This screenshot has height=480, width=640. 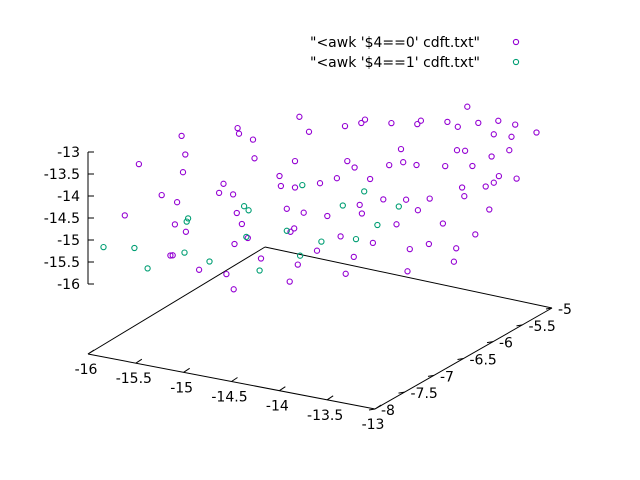 What do you see at coordinates (388, 411) in the screenshot?
I see `y-tick-label: -8` at bounding box center [388, 411].